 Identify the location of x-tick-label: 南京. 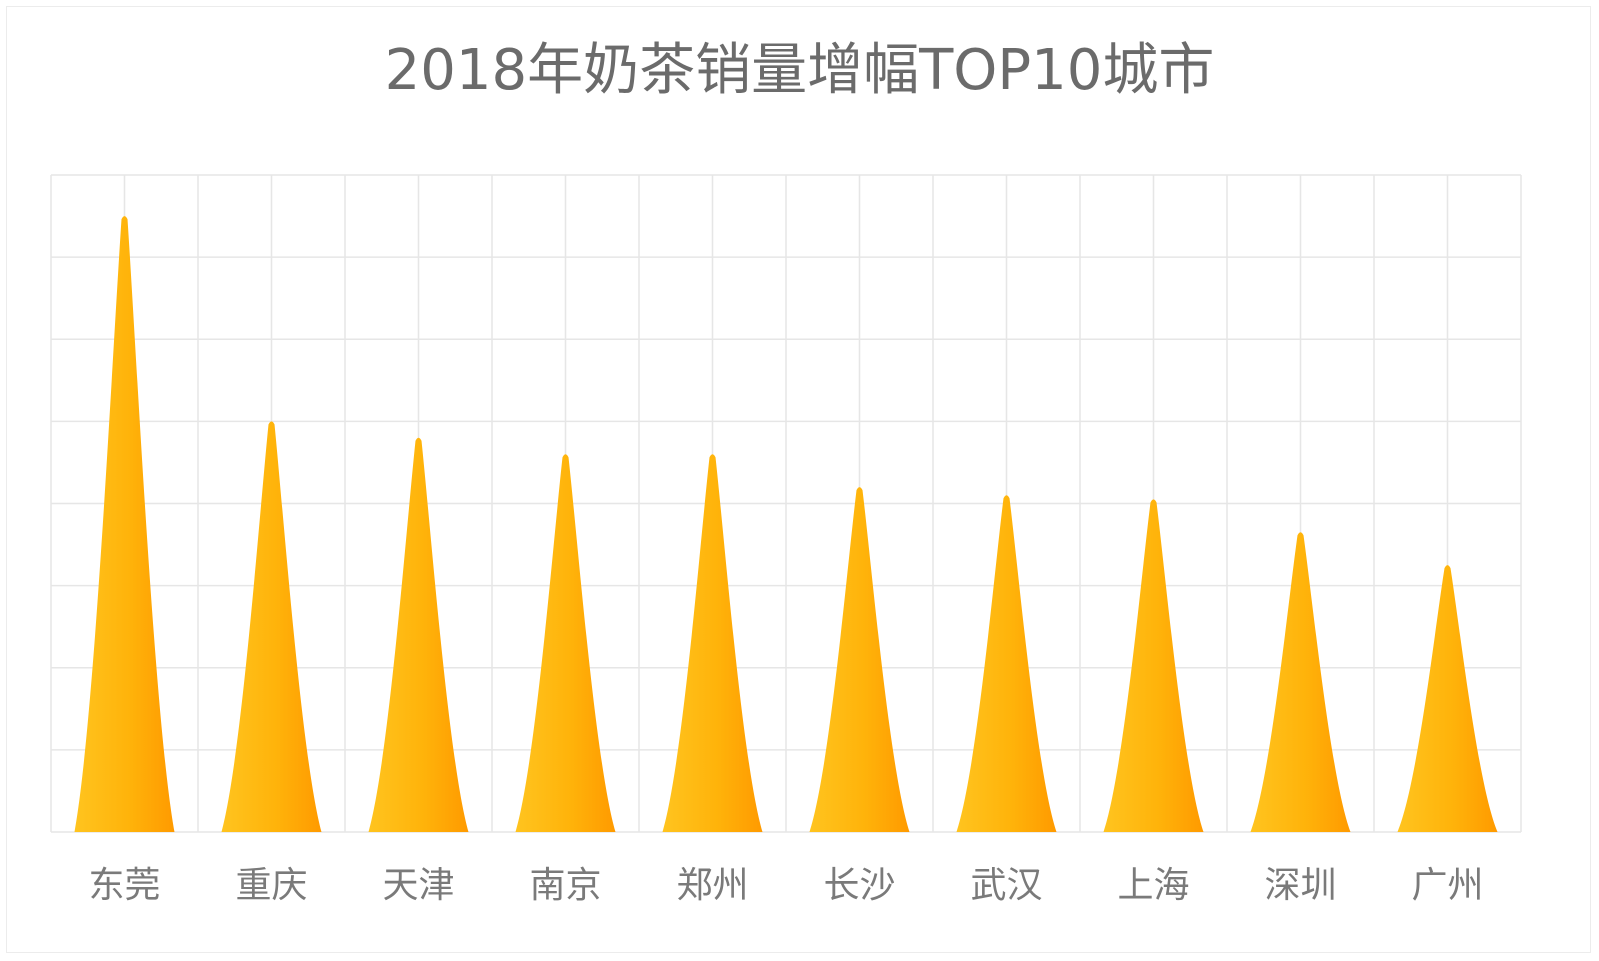
(565, 885).